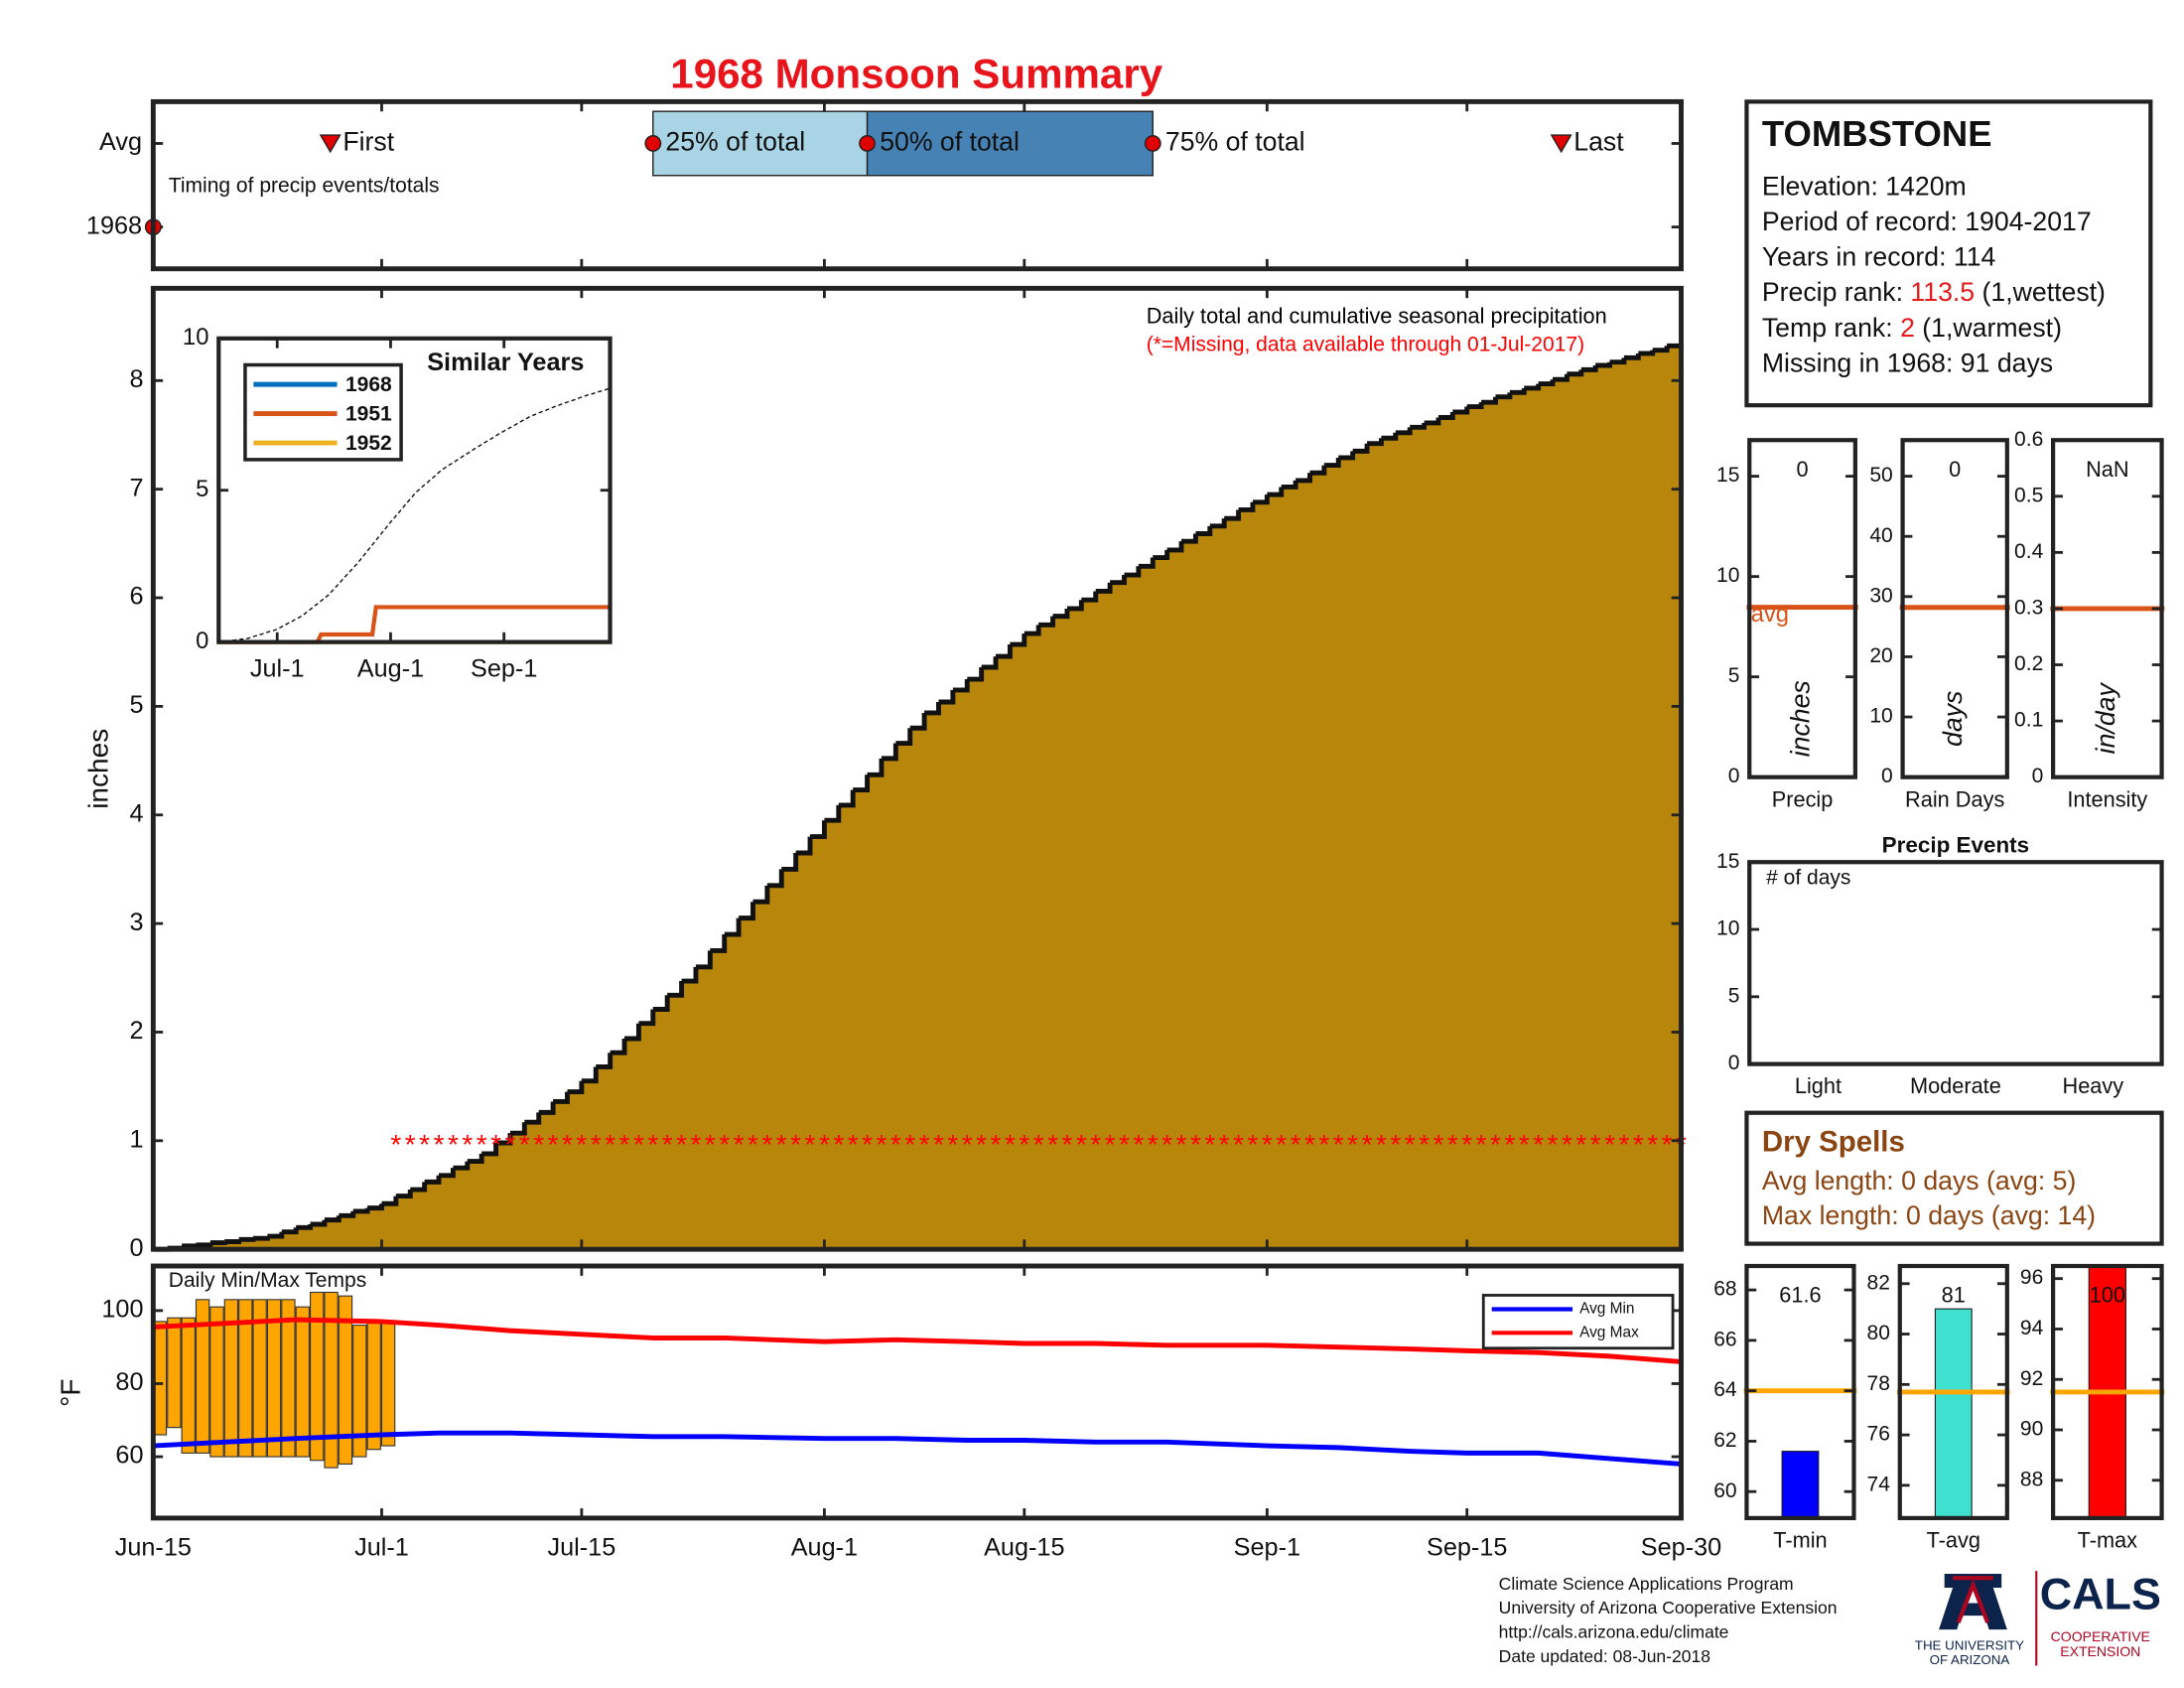 The height and width of the screenshot is (1688, 2184). I want to click on logo-subtext: EXTENSION, so click(2100, 1651).